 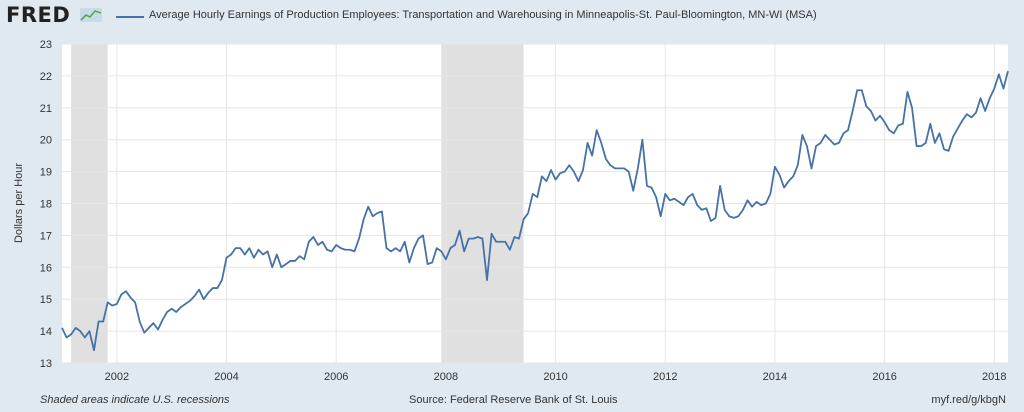 I want to click on y-tick-21: 21, so click(x=46, y=109).